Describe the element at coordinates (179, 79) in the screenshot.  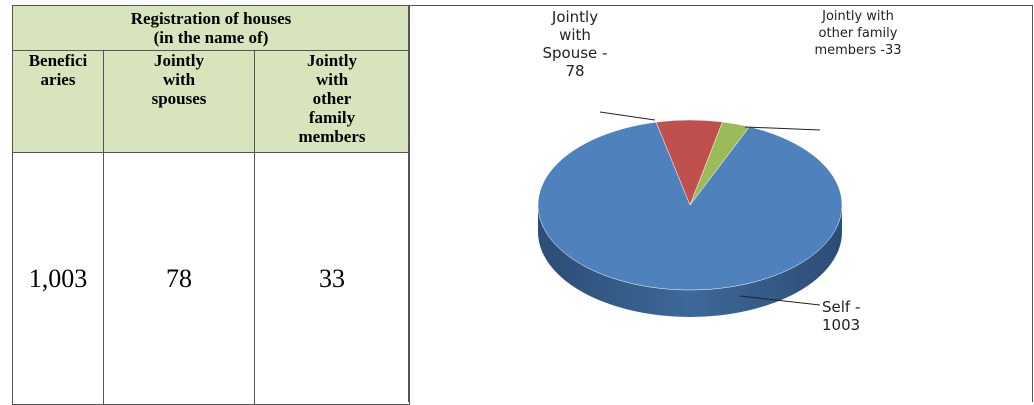
I see `column-header: Jointly with spouses` at that location.